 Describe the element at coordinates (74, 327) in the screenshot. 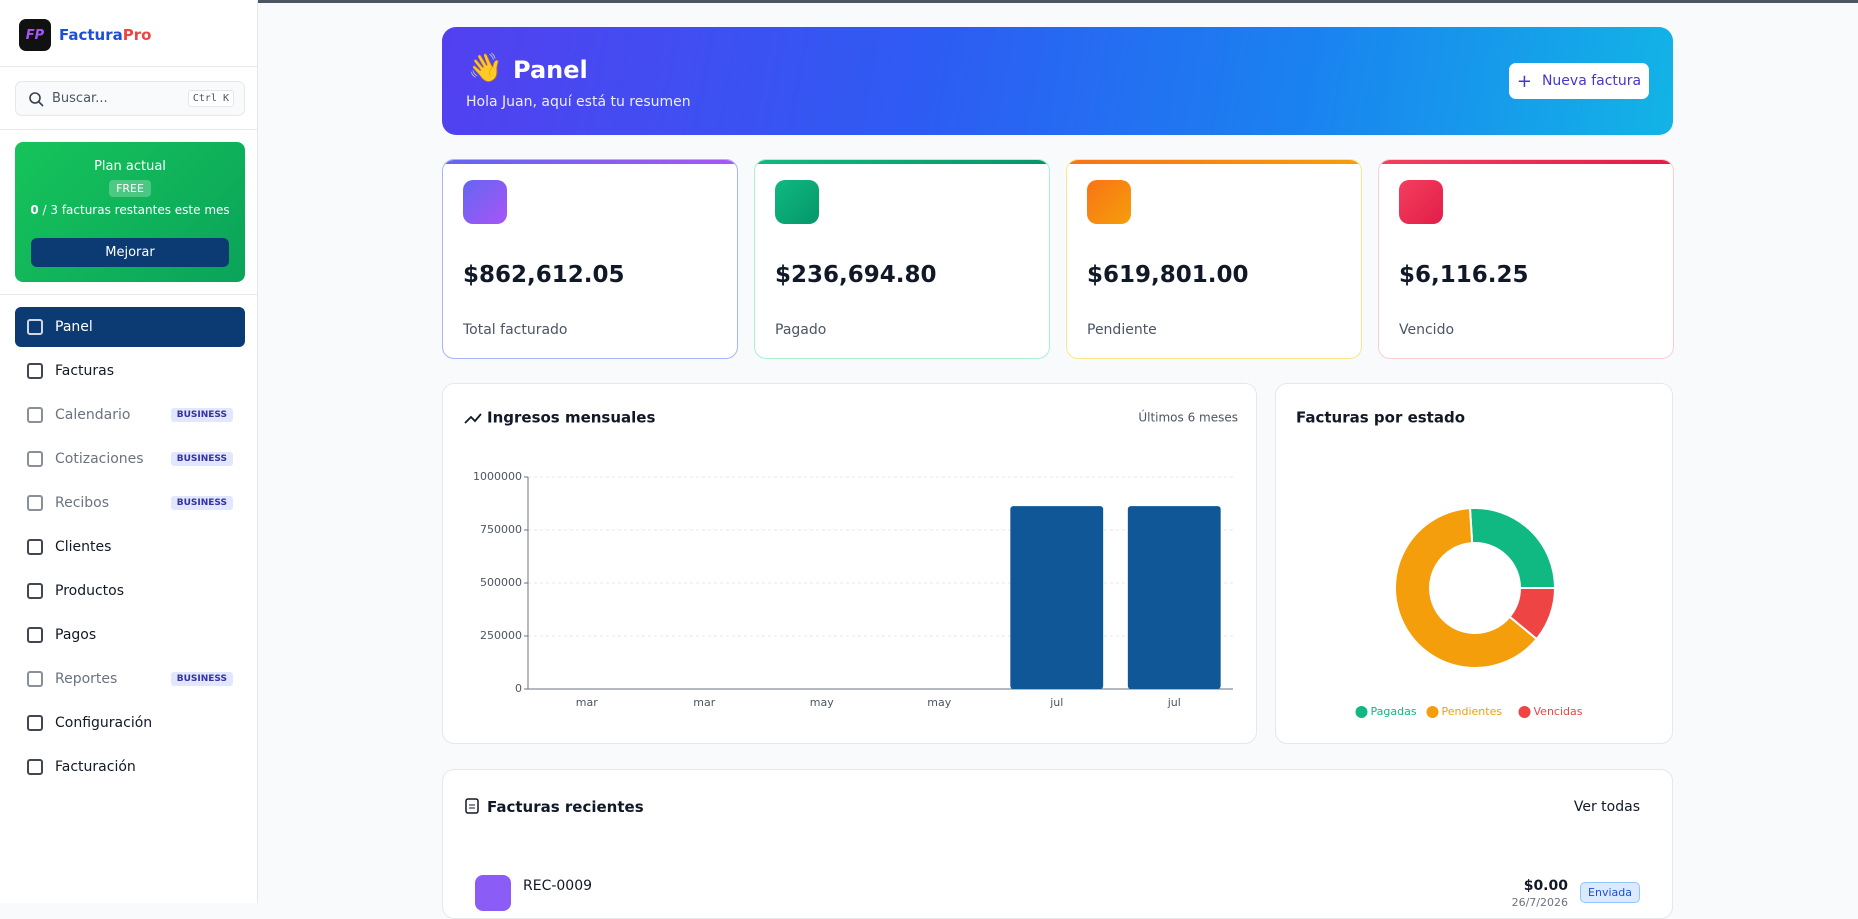

I see `nav-label: Panel` at that location.